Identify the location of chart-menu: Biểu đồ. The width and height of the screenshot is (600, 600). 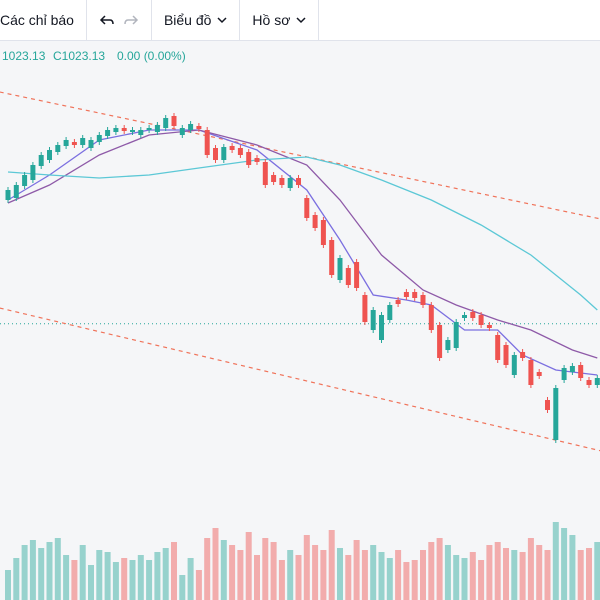
(196, 20).